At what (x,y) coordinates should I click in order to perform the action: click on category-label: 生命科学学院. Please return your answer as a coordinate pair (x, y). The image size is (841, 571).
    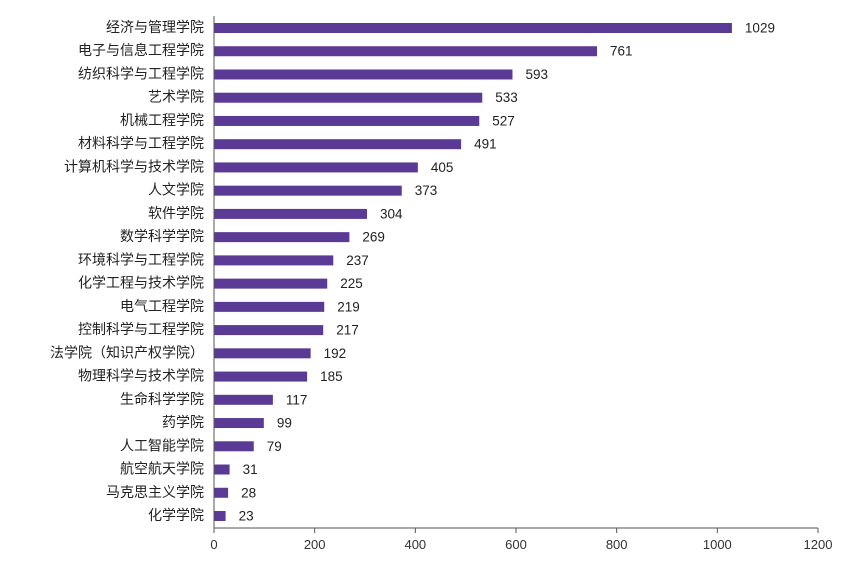
    Looking at the image, I should click on (162, 399).